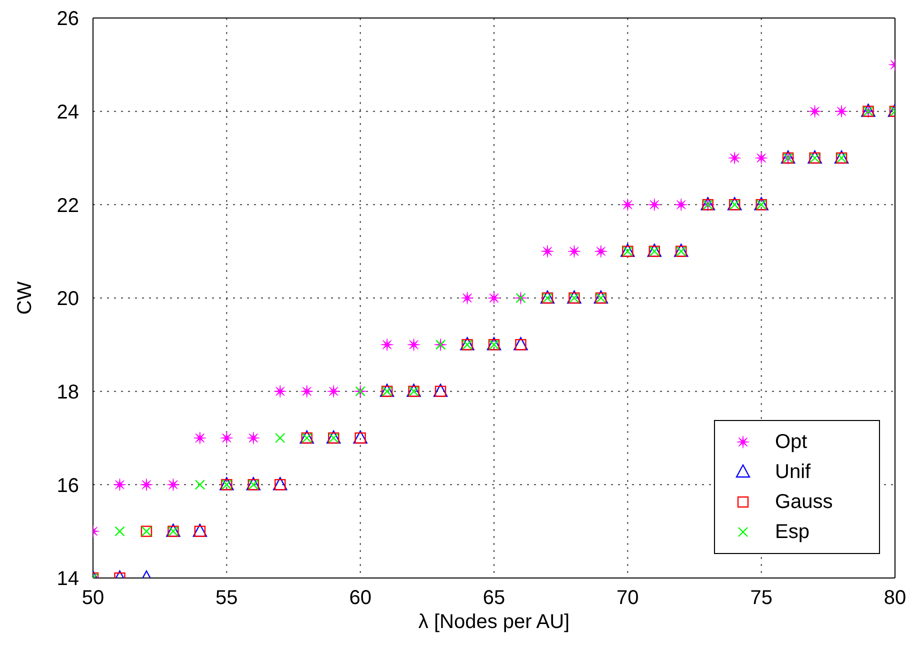 This screenshot has width=911, height=645. I want to click on y-tick-label: 16, so click(67, 485).